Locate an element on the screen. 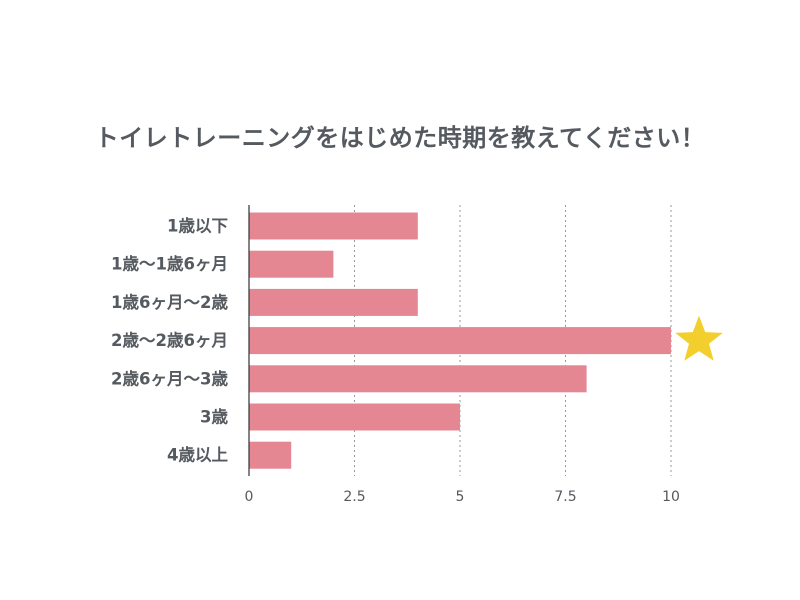 The height and width of the screenshot is (600, 800). x-tick-label: 5 is located at coordinates (460, 497).